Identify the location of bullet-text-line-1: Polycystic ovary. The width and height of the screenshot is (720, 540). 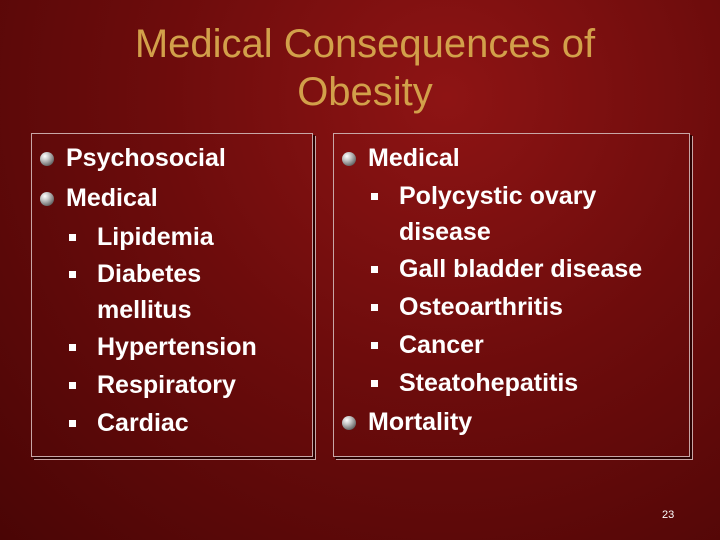
(498, 196).